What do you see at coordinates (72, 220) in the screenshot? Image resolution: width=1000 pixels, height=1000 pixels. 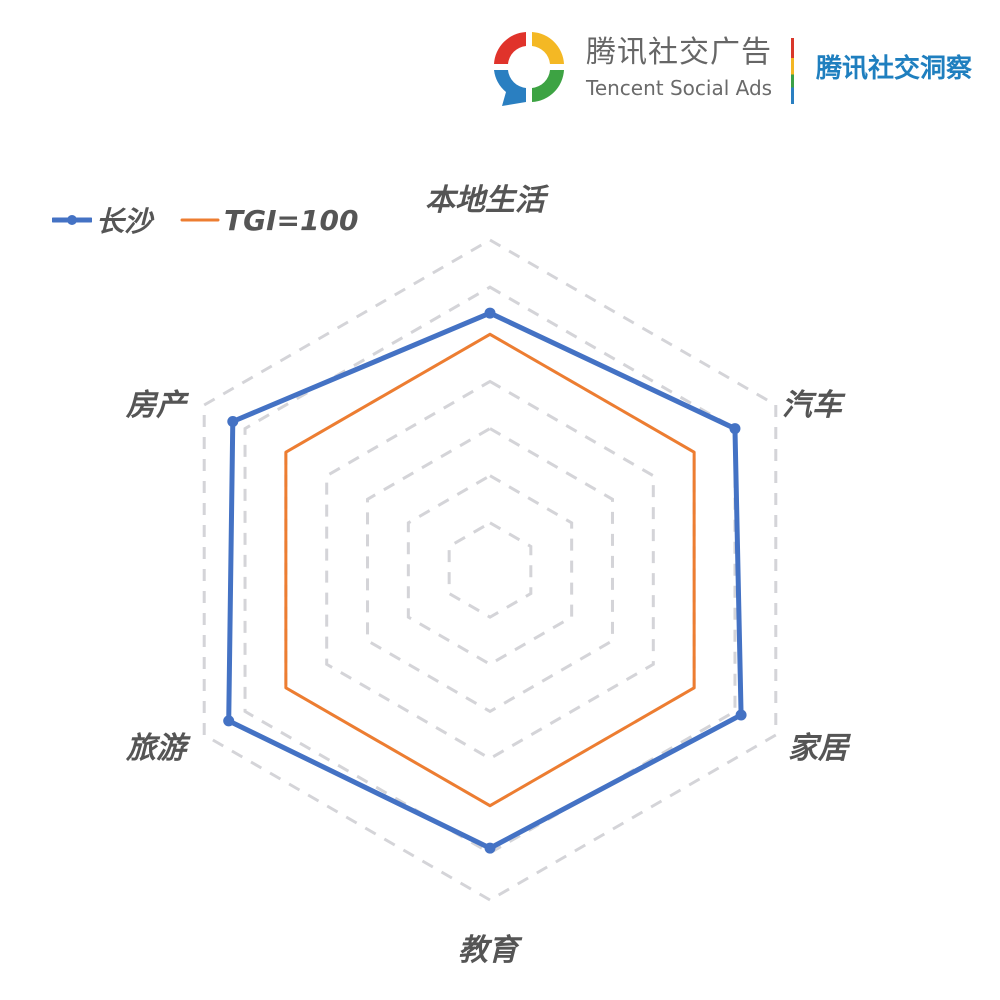 I see `legend-line-dot-icon` at bounding box center [72, 220].